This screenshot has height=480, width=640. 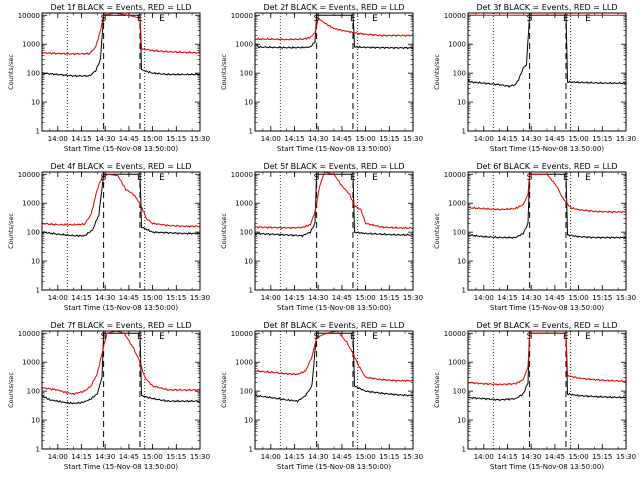 What do you see at coordinates (120, 166) in the screenshot?
I see `panel-title: Det 4f BLACK = Events, RED = LLD` at bounding box center [120, 166].